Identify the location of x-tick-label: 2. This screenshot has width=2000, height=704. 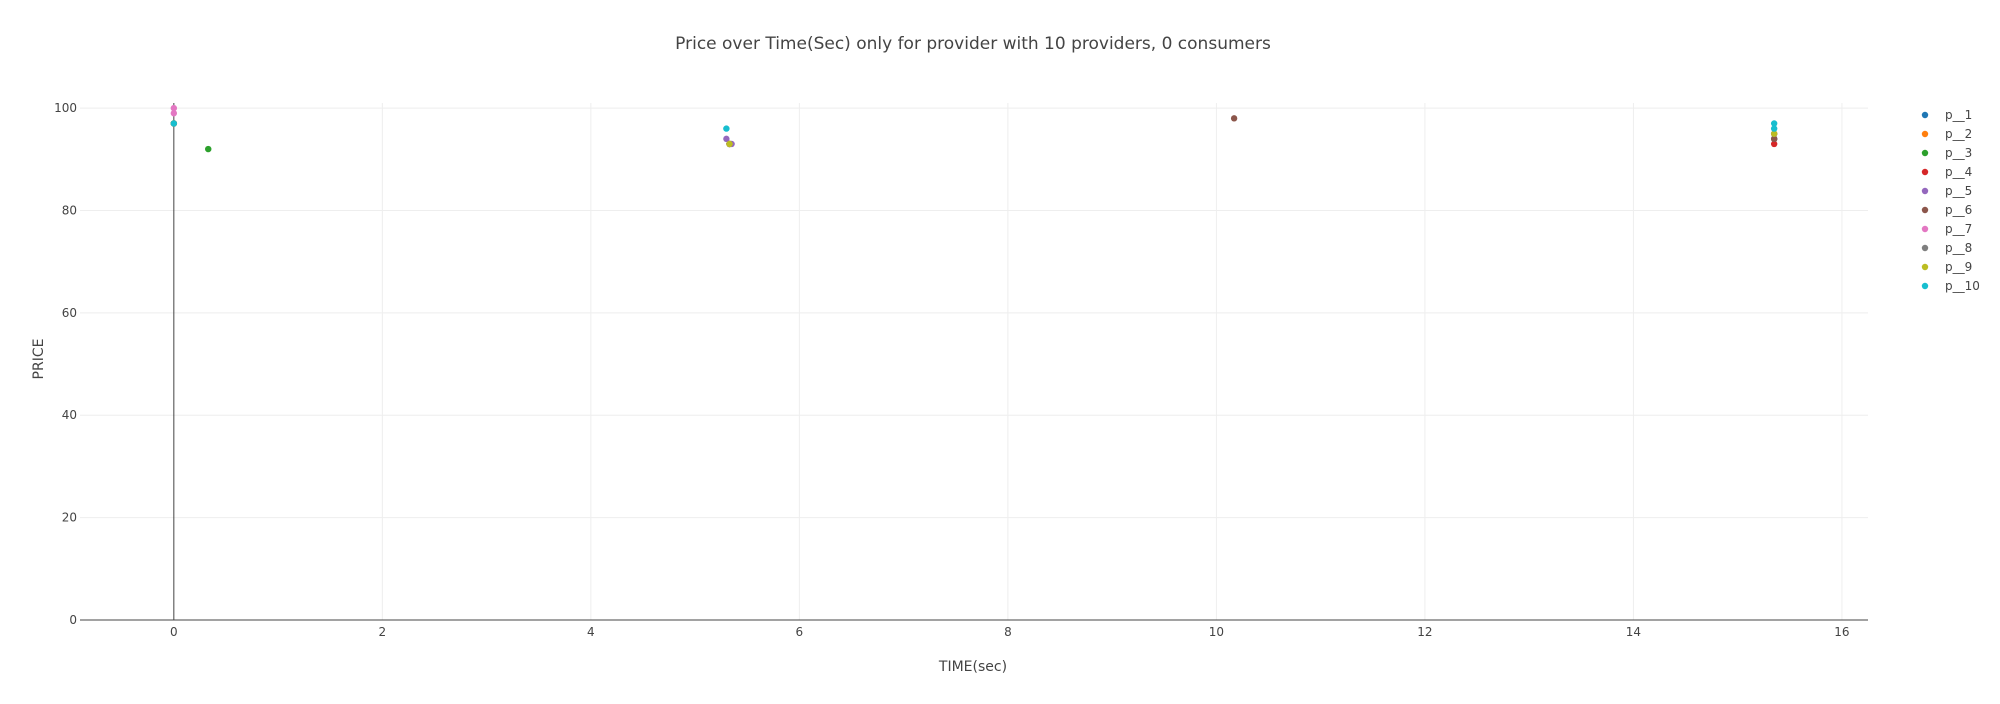
(383, 632).